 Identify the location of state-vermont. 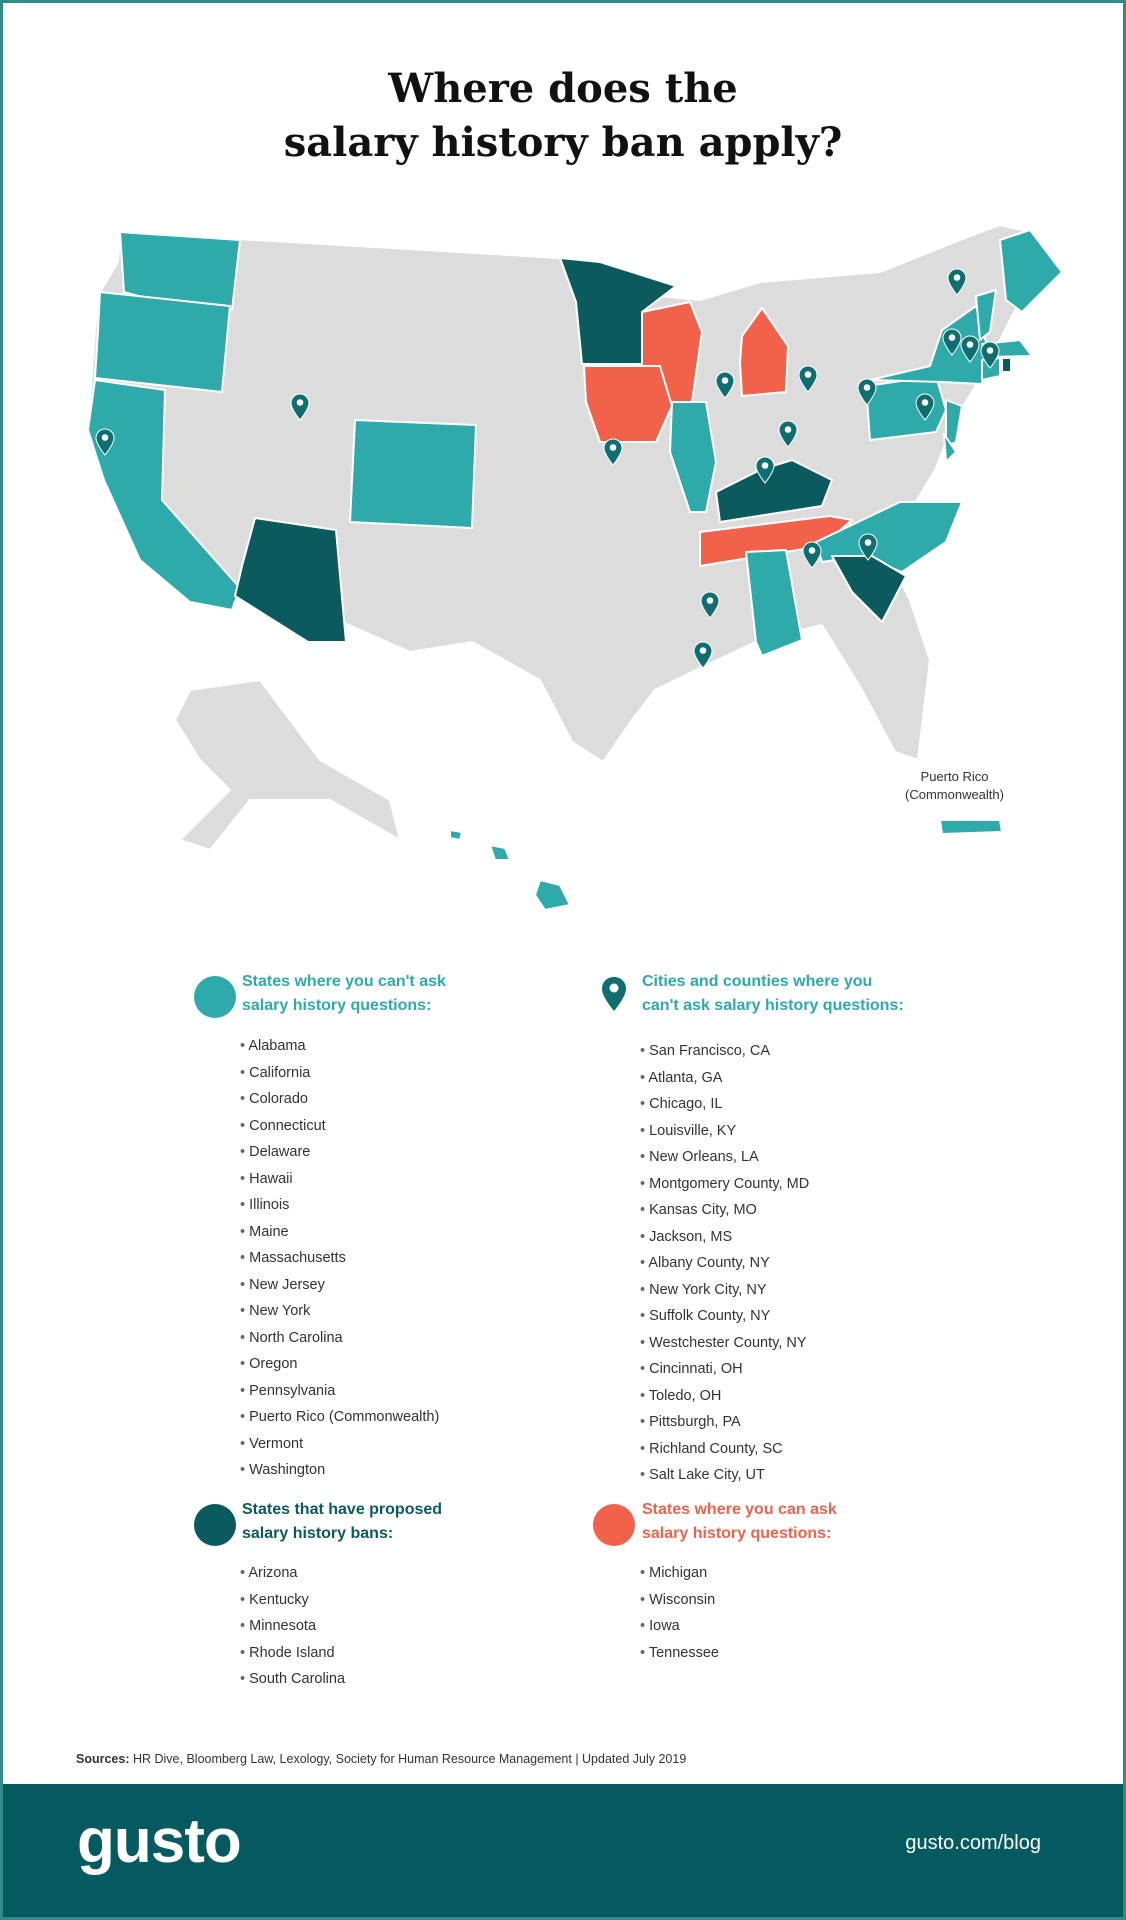
(986, 315).